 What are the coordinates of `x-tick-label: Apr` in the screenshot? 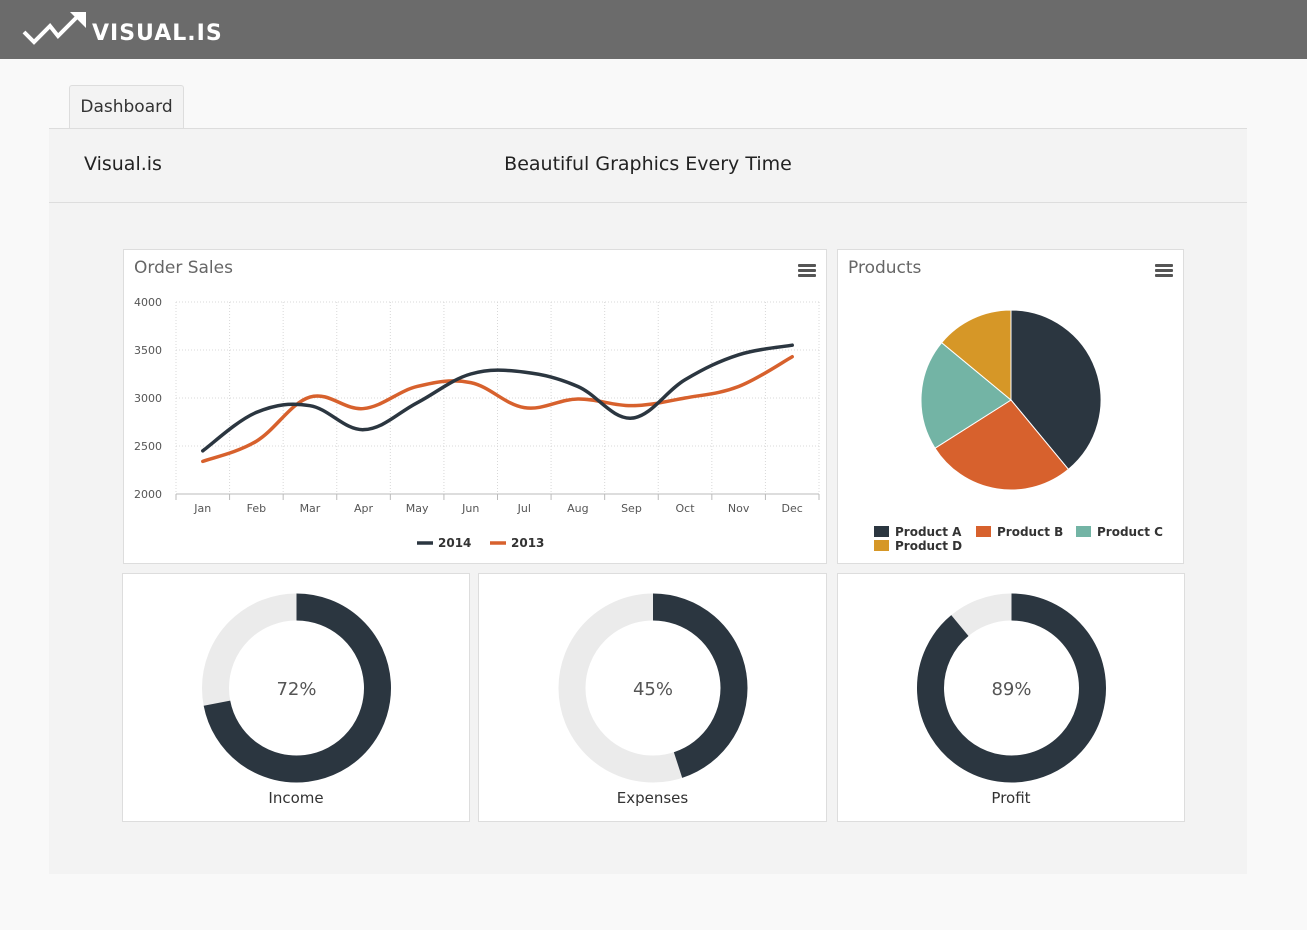 It's located at (364, 508).